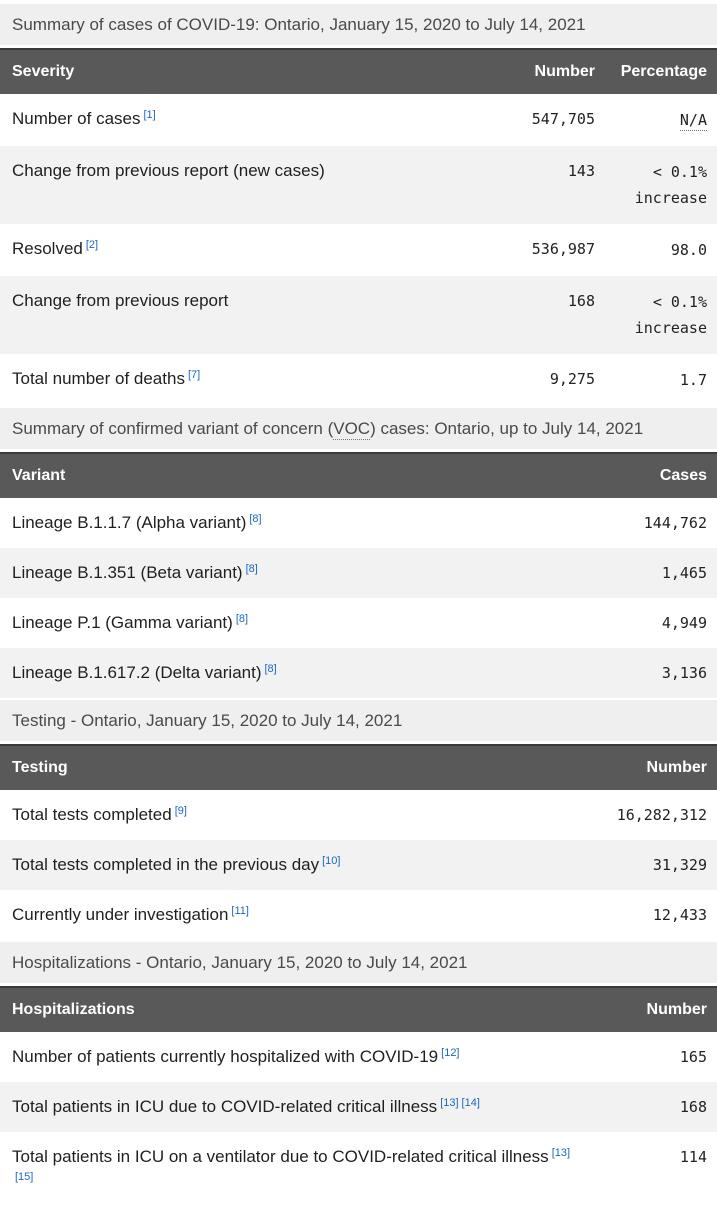 This screenshot has width=717, height=1206. I want to click on footnote-link: [9], so click(180, 811).